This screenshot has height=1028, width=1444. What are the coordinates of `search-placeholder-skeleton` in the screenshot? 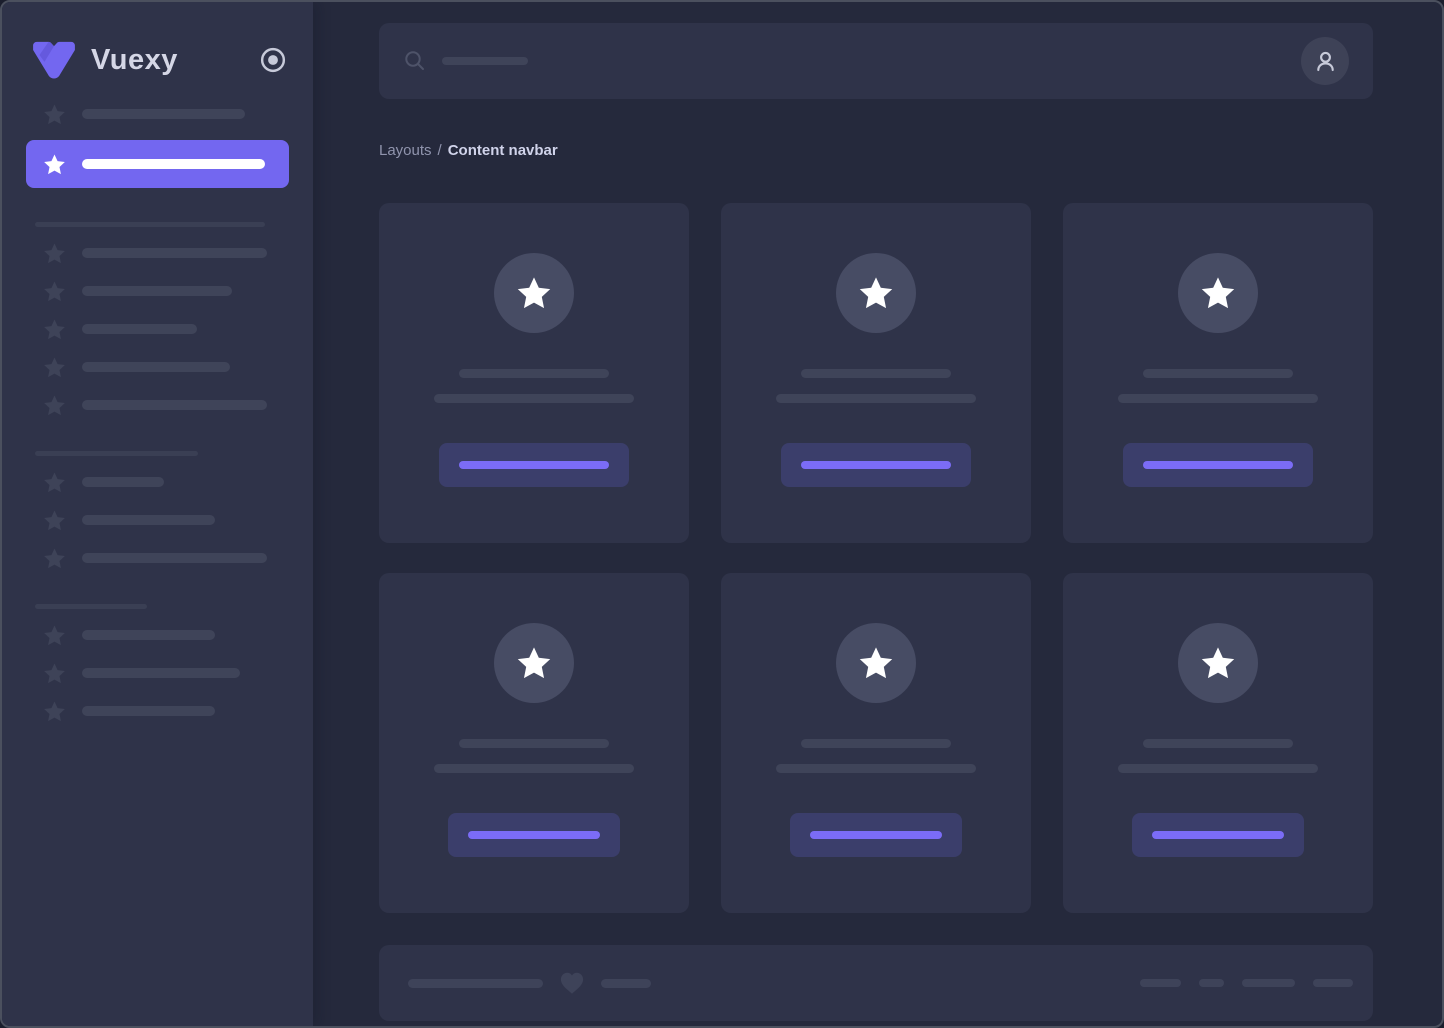 It's located at (485, 61).